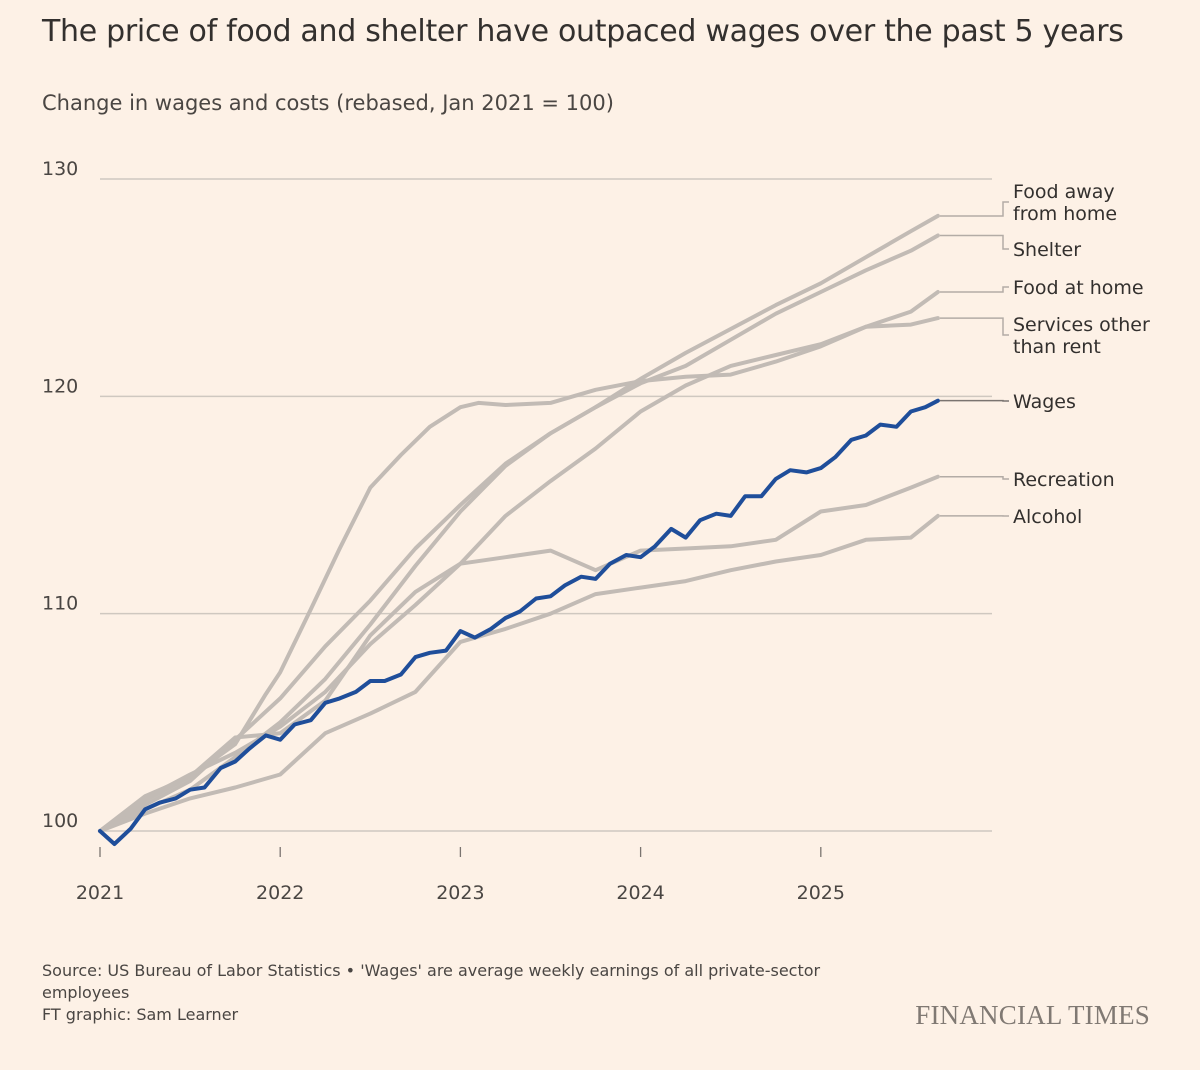  What do you see at coordinates (460, 893) in the screenshot?
I see `x-tick-label: 2023` at bounding box center [460, 893].